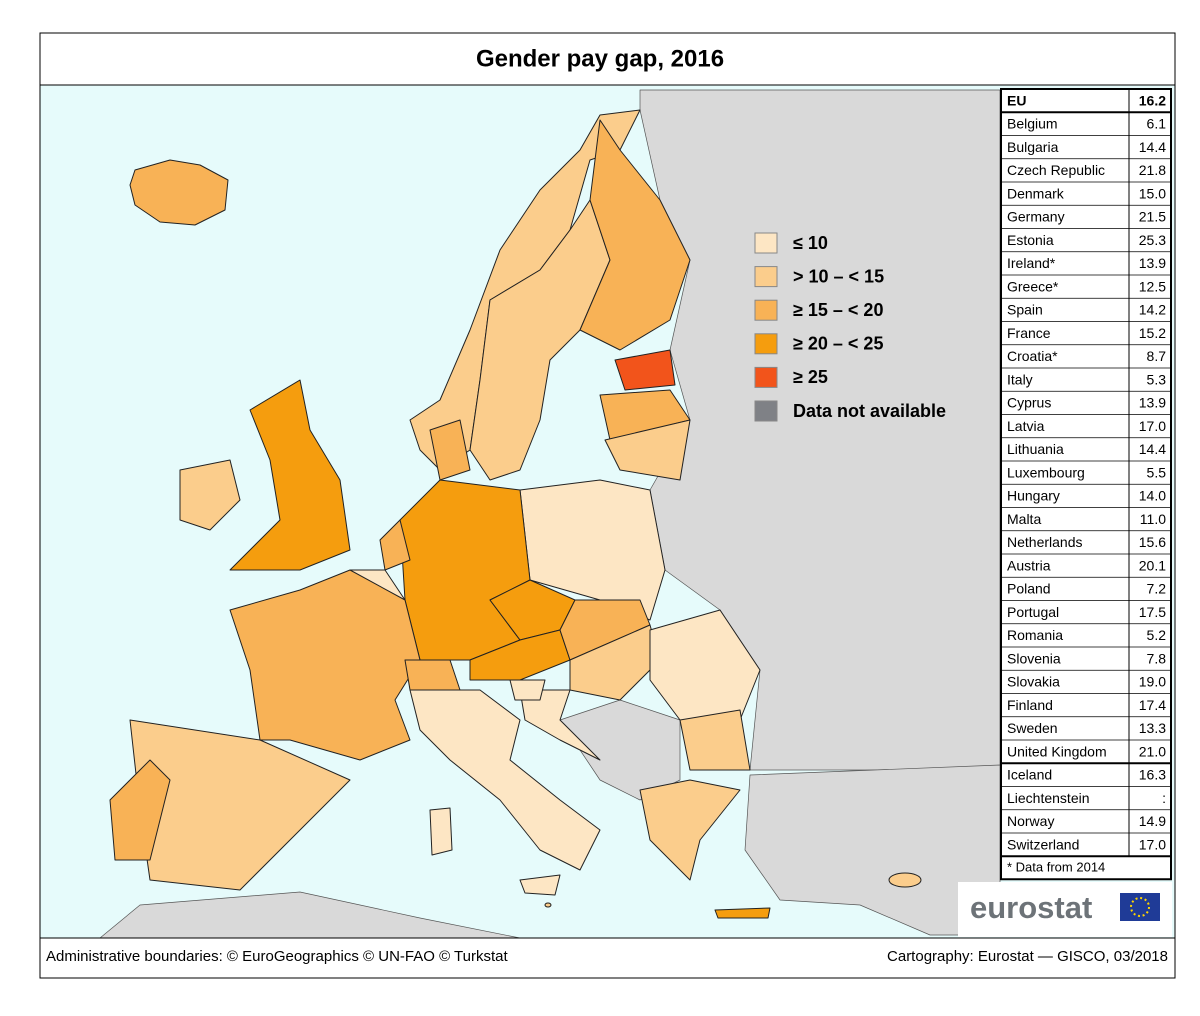  Describe the element at coordinates (1056, 170) in the screenshot. I see `country-name: Czech Republic` at that location.